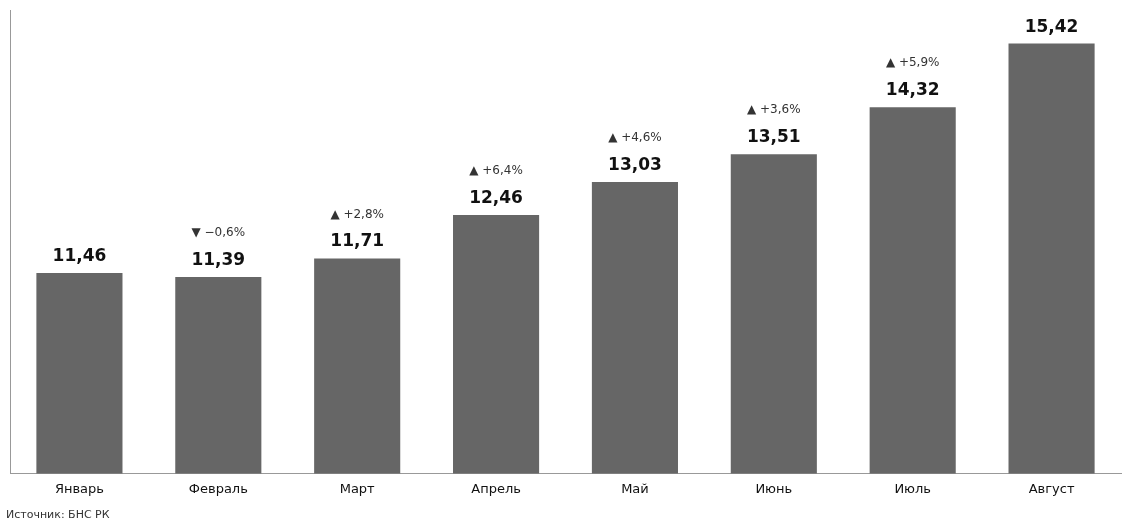  I want to click on data-label: 13,03, so click(635, 163).